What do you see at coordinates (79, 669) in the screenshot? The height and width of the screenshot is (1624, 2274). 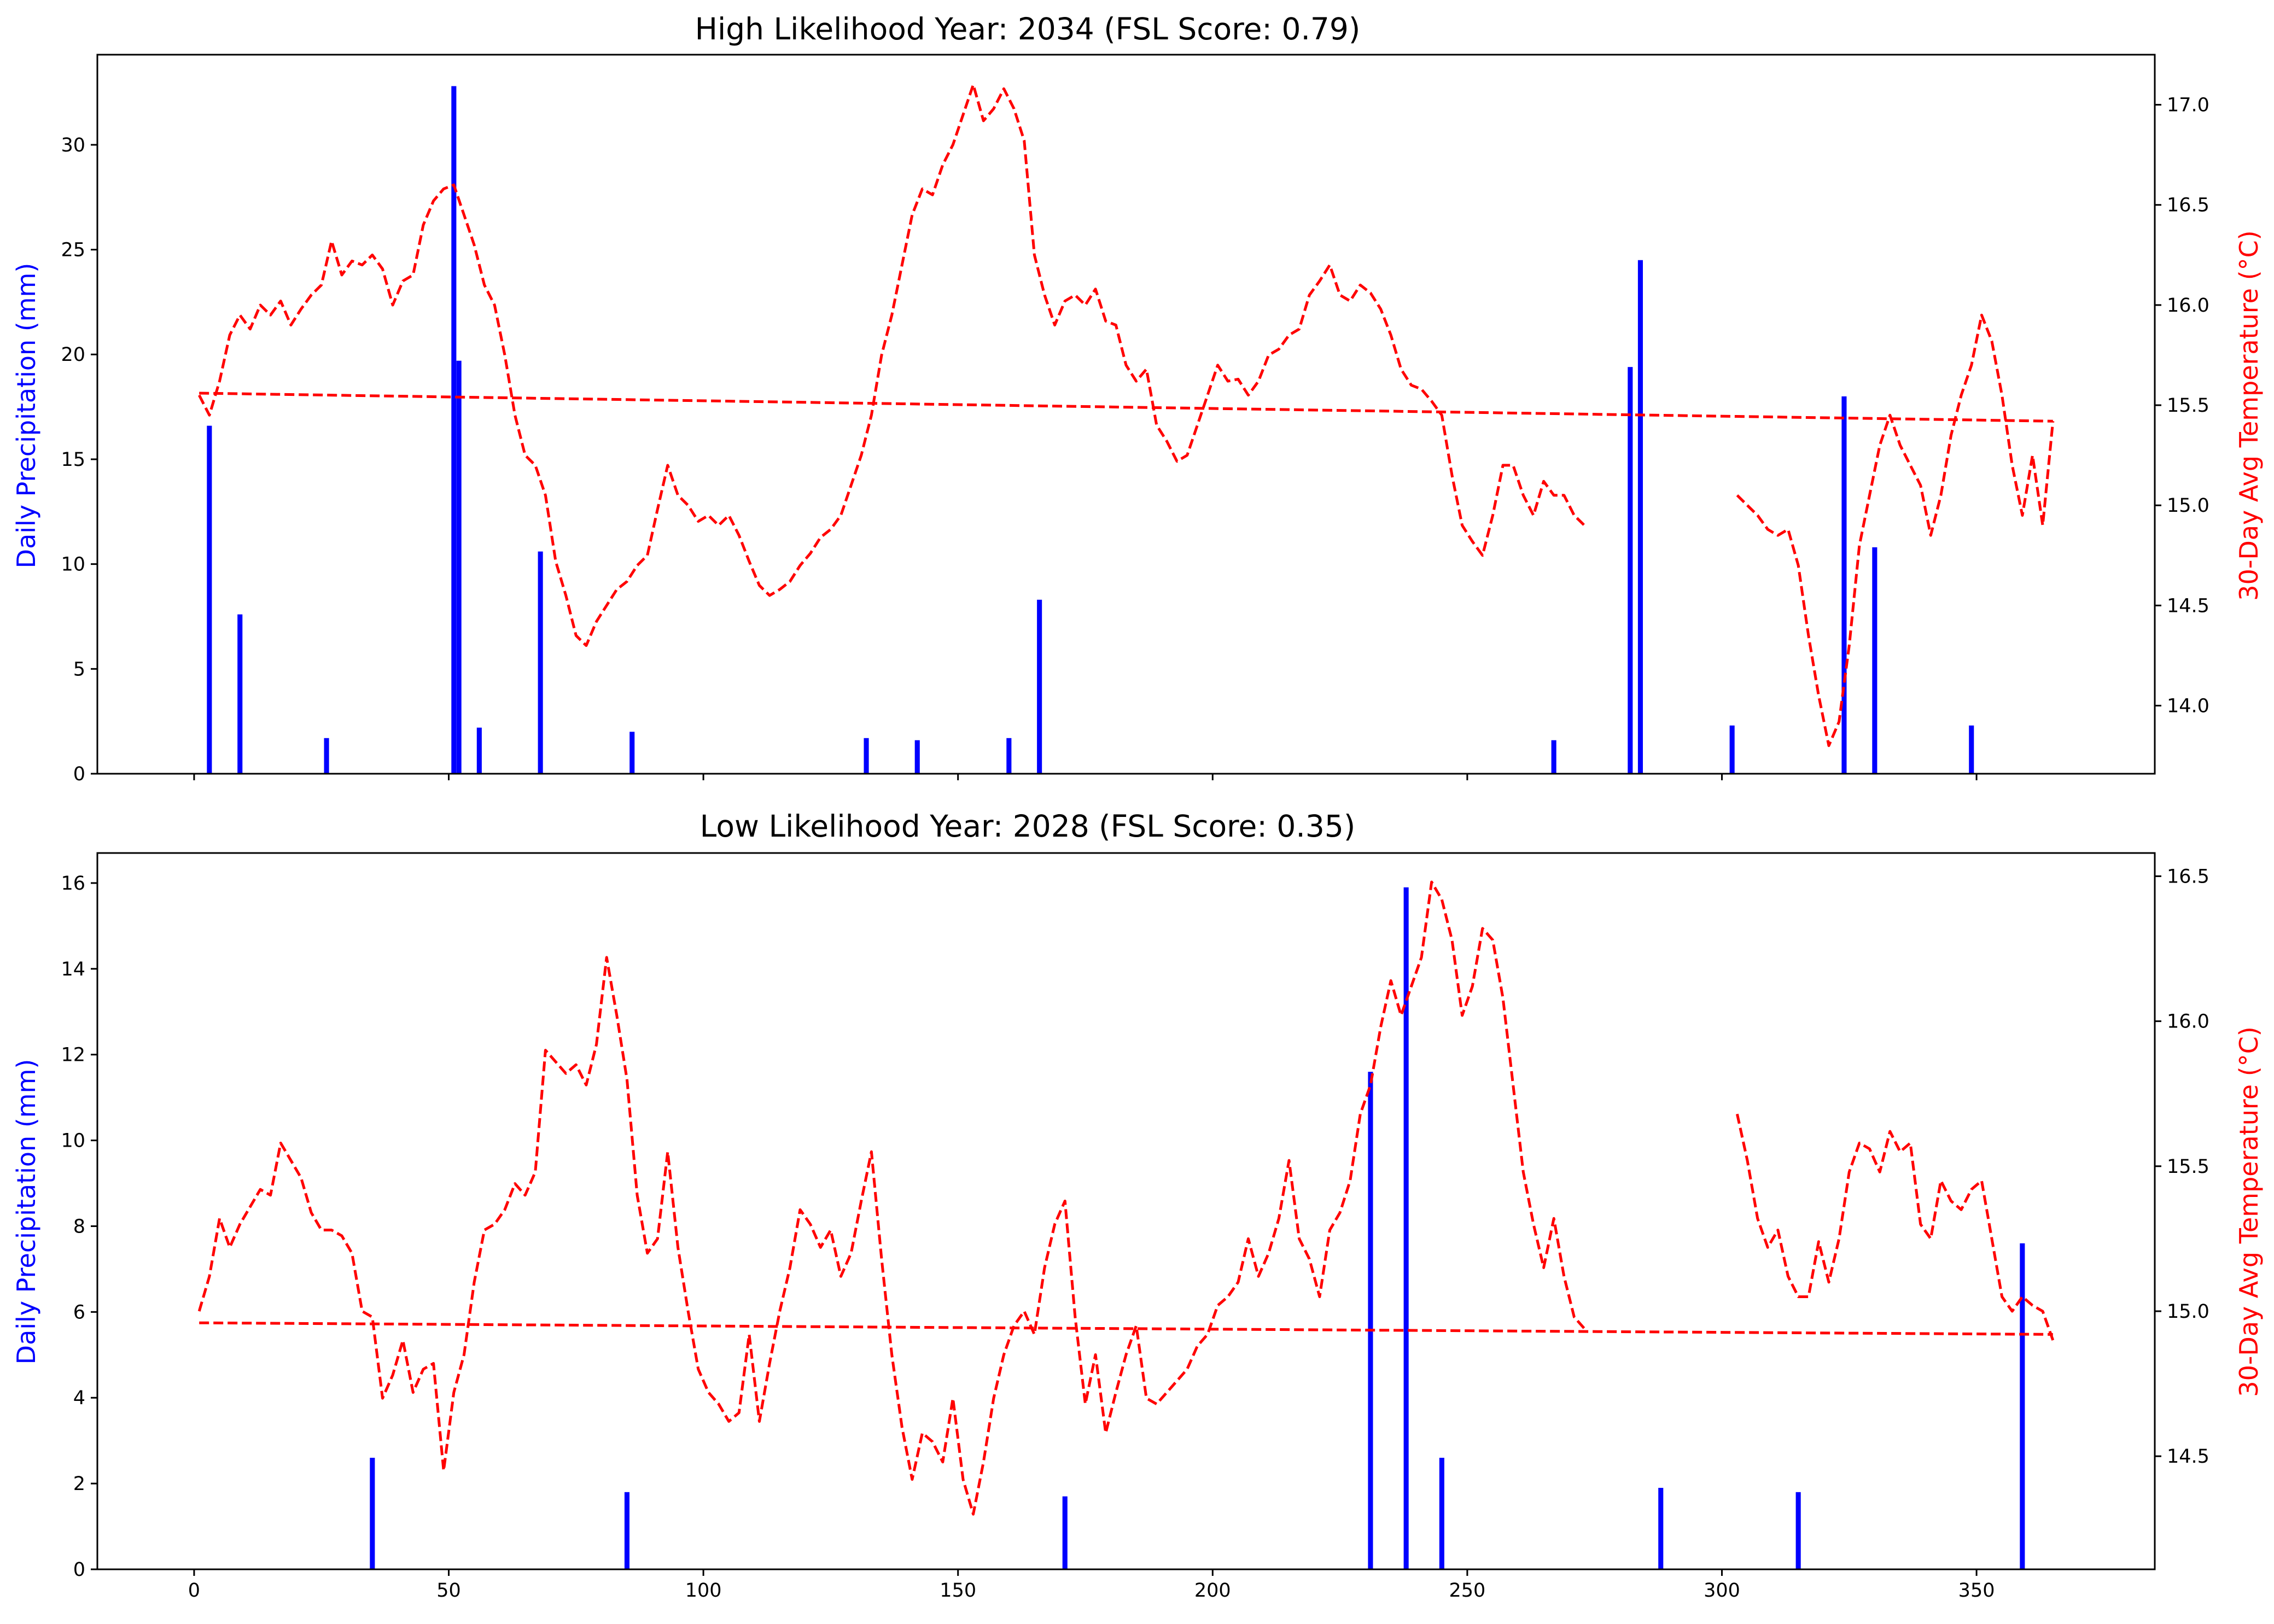 I see `y-tick-label: 5` at bounding box center [79, 669].